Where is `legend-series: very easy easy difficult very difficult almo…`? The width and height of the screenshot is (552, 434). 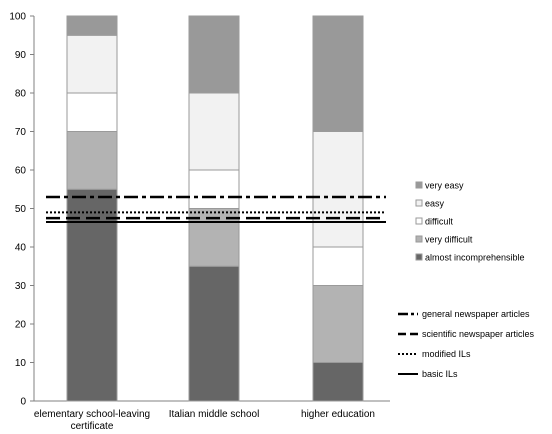 legend-series: very easy easy difficult very difficult almo… is located at coordinates (470, 222).